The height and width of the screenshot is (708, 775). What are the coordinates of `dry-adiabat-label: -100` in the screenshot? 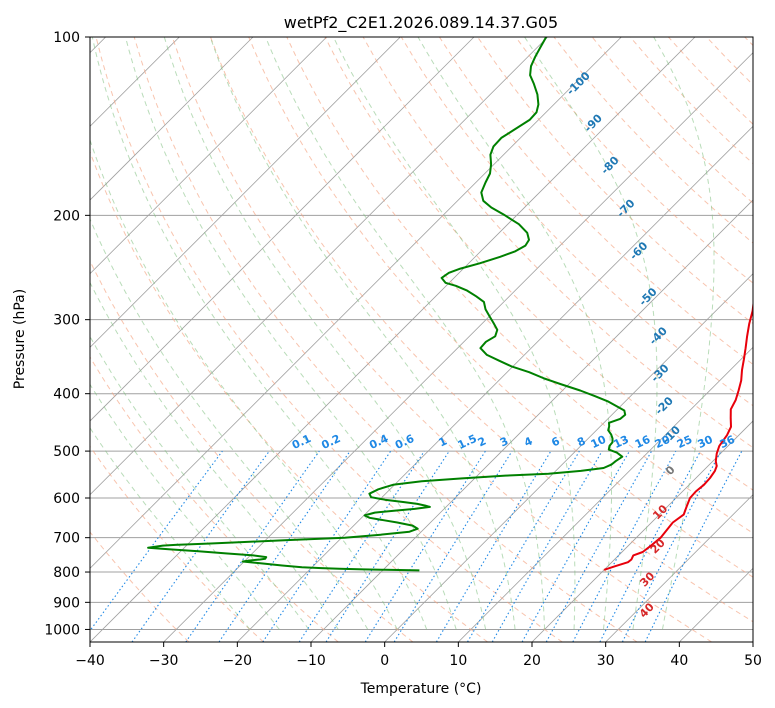 It's located at (578, 83).